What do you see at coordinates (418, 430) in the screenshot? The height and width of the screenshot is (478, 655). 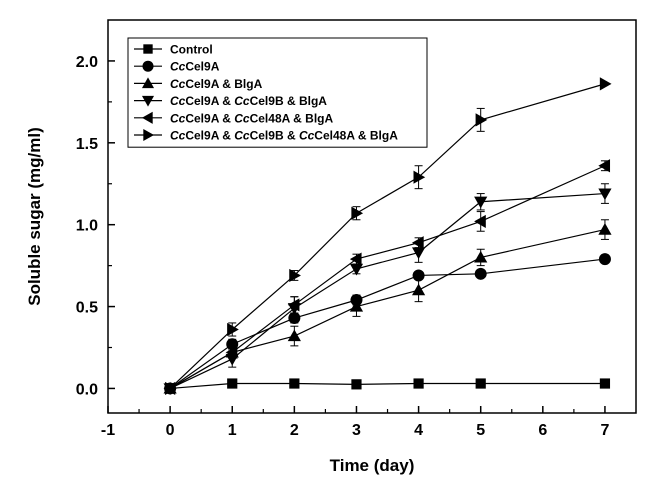 I see `x-tick-label: 4` at bounding box center [418, 430].